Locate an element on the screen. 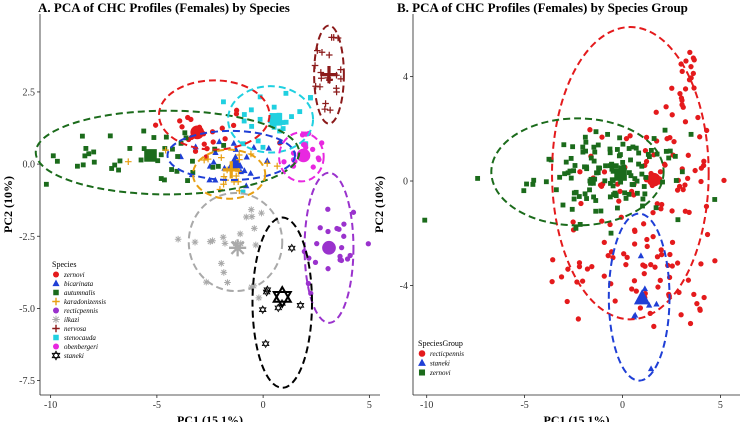  centroid-staneki is located at coordinates (642, 297).